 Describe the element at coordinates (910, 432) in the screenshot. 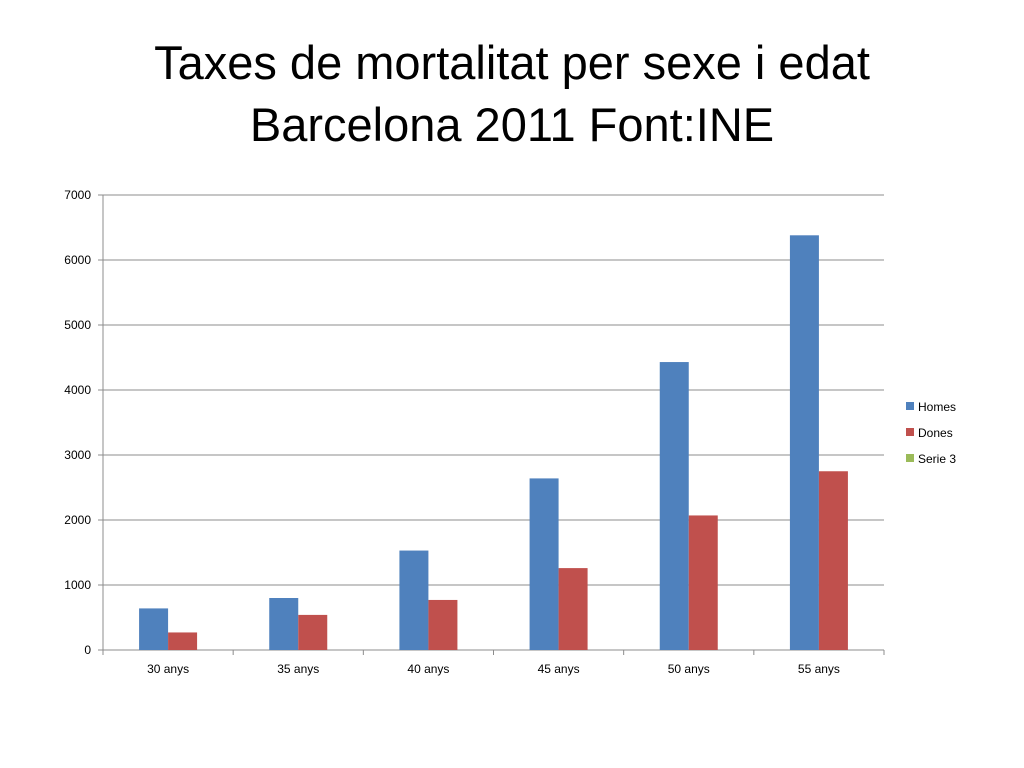

I see `legend-swatch-dones` at that location.